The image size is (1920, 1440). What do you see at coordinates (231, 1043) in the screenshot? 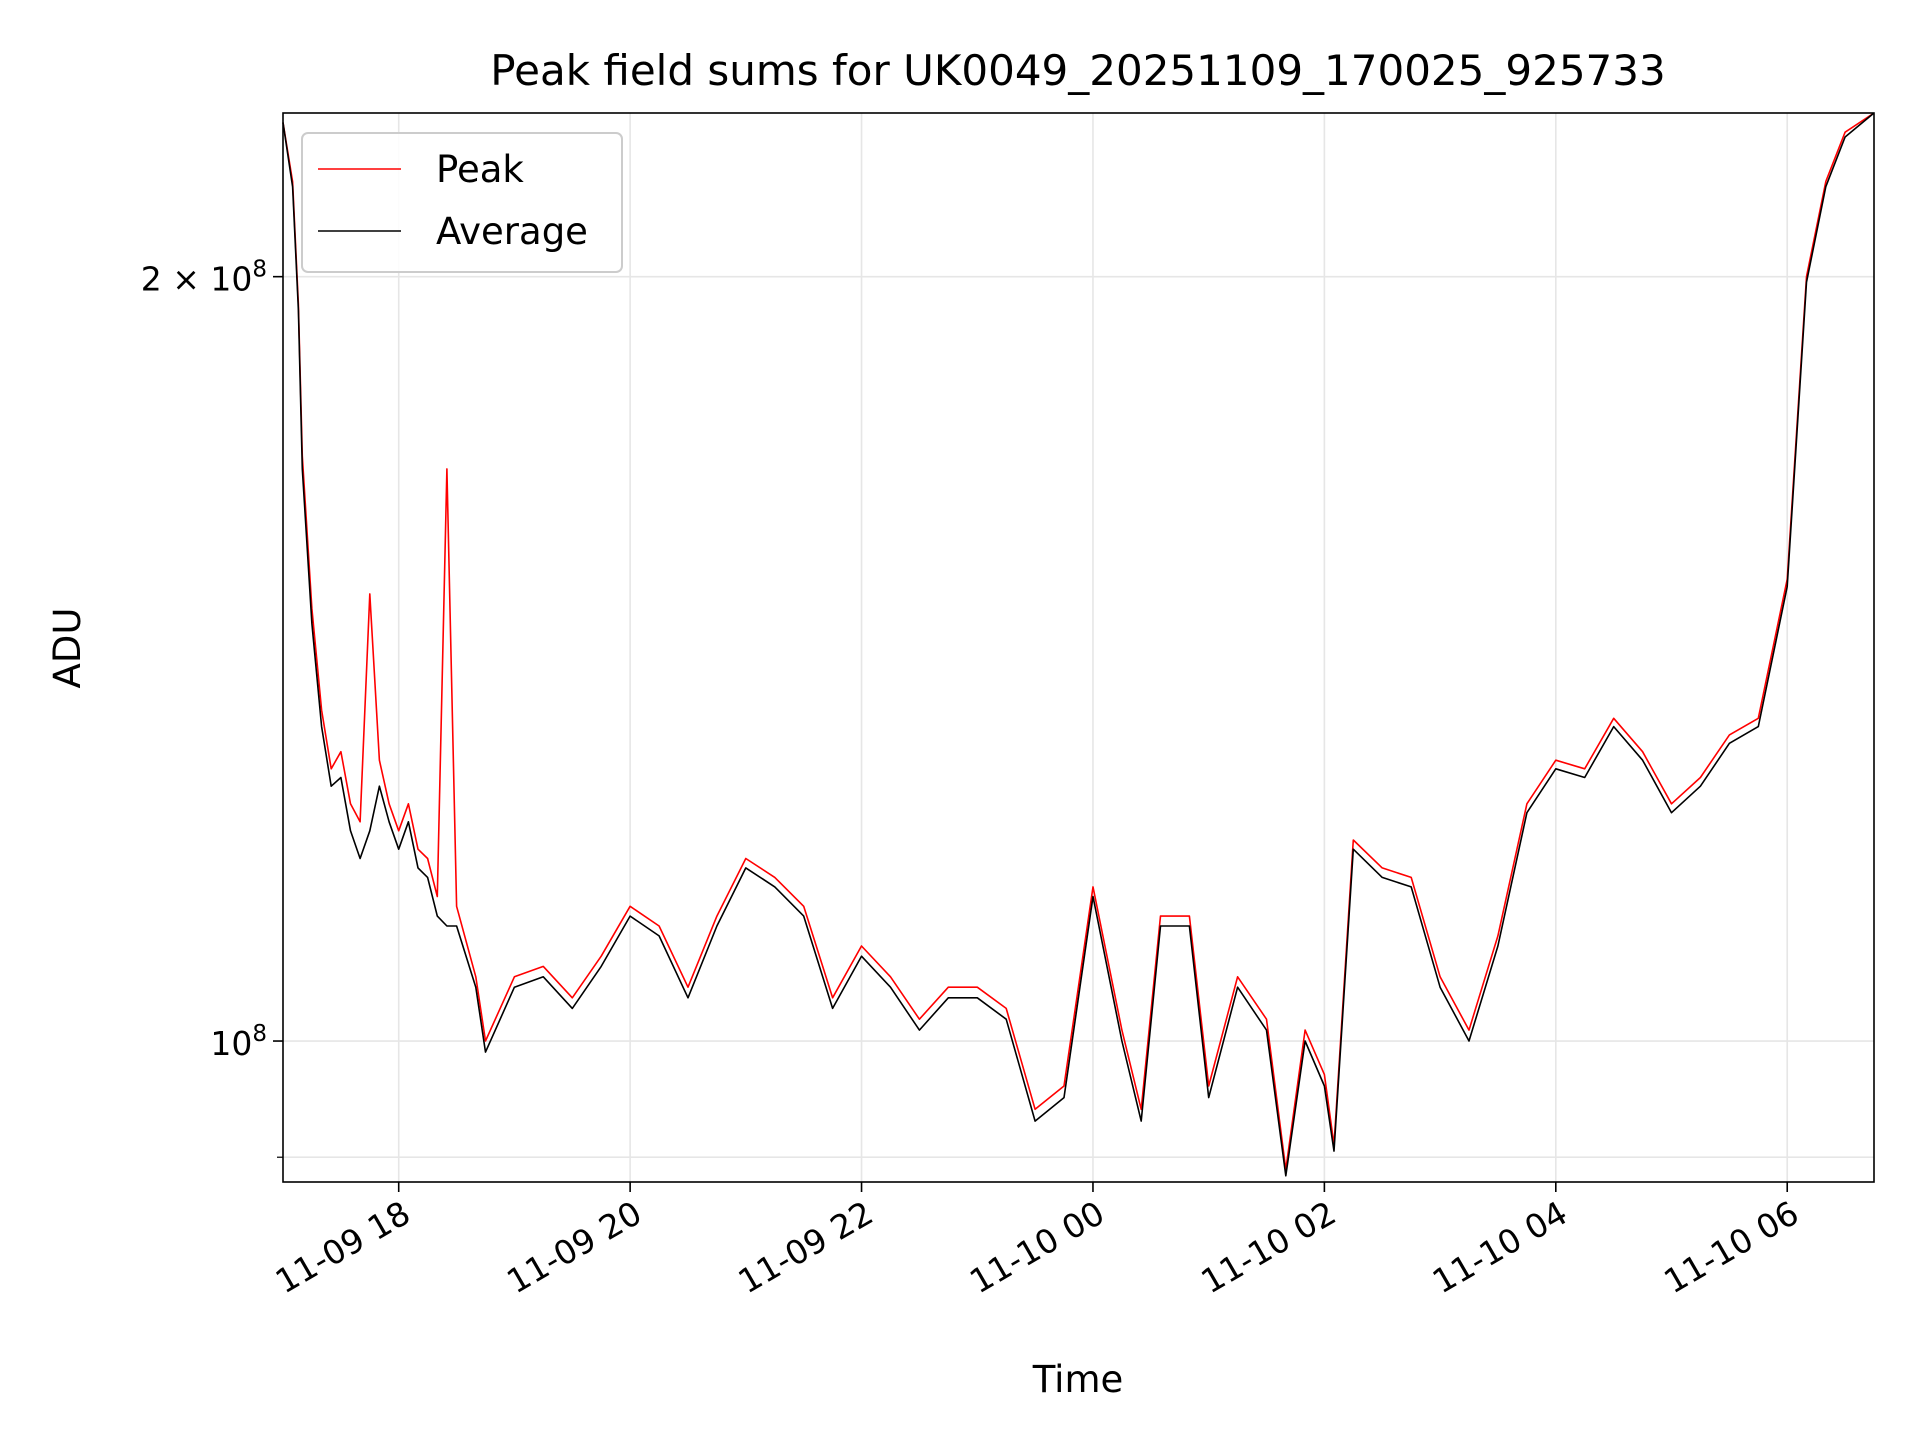
I see `y-tick-base: 10` at bounding box center [231, 1043].